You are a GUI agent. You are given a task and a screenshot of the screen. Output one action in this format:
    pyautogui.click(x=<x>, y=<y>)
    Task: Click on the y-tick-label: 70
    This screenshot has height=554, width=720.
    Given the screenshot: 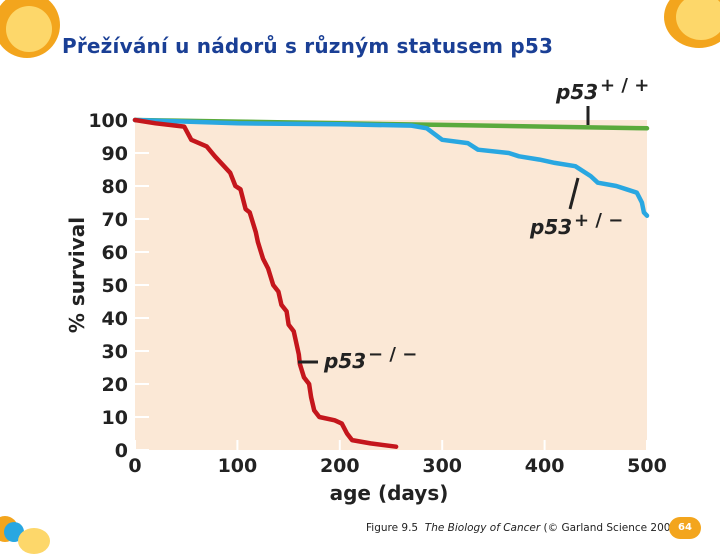 What is the action you would take?
    pyautogui.click(x=115, y=220)
    